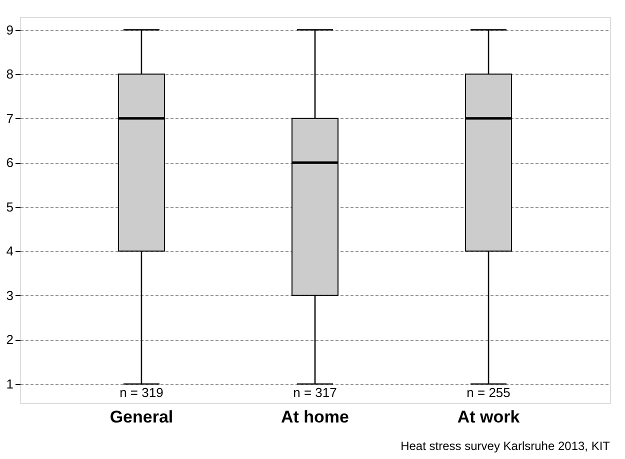 The image size is (625, 459). What do you see at coordinates (10, 251) in the screenshot?
I see `y-tick-label: 4` at bounding box center [10, 251].